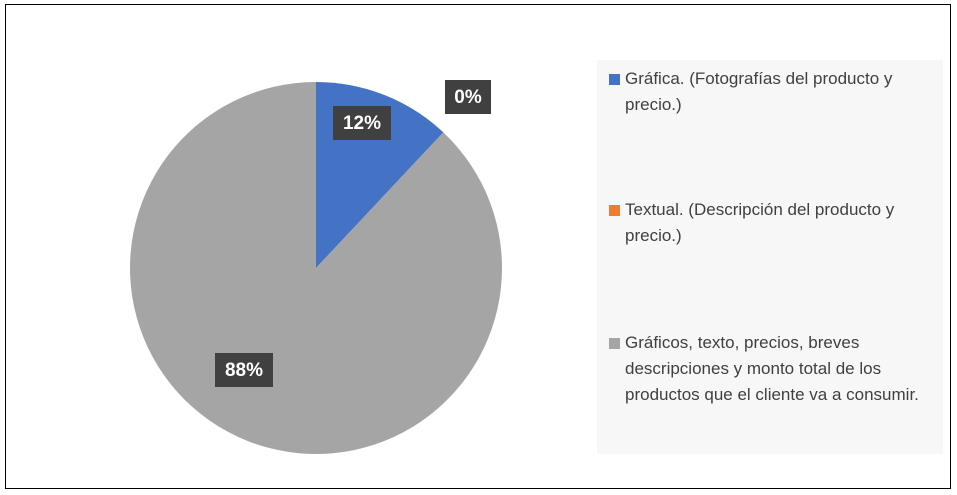 This screenshot has width=957, height=495. I want to click on data-label: 0%, so click(468, 97).